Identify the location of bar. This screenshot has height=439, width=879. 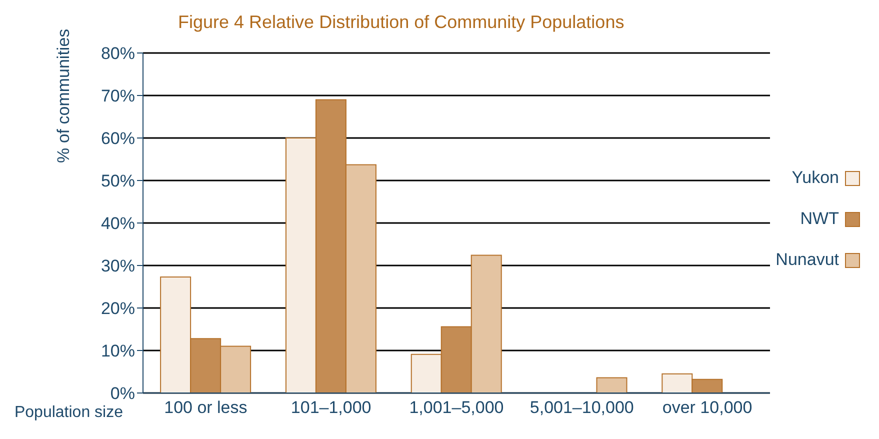
(612, 385).